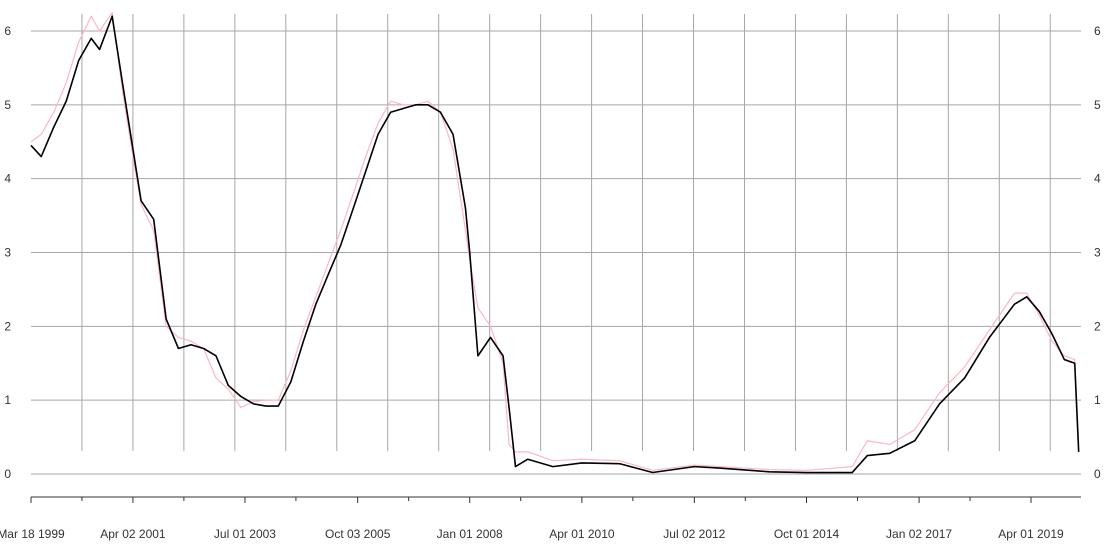 This screenshot has height=547, width=1104. What do you see at coordinates (358, 534) in the screenshot?
I see `x-tick-label: Oct 03 2005` at bounding box center [358, 534].